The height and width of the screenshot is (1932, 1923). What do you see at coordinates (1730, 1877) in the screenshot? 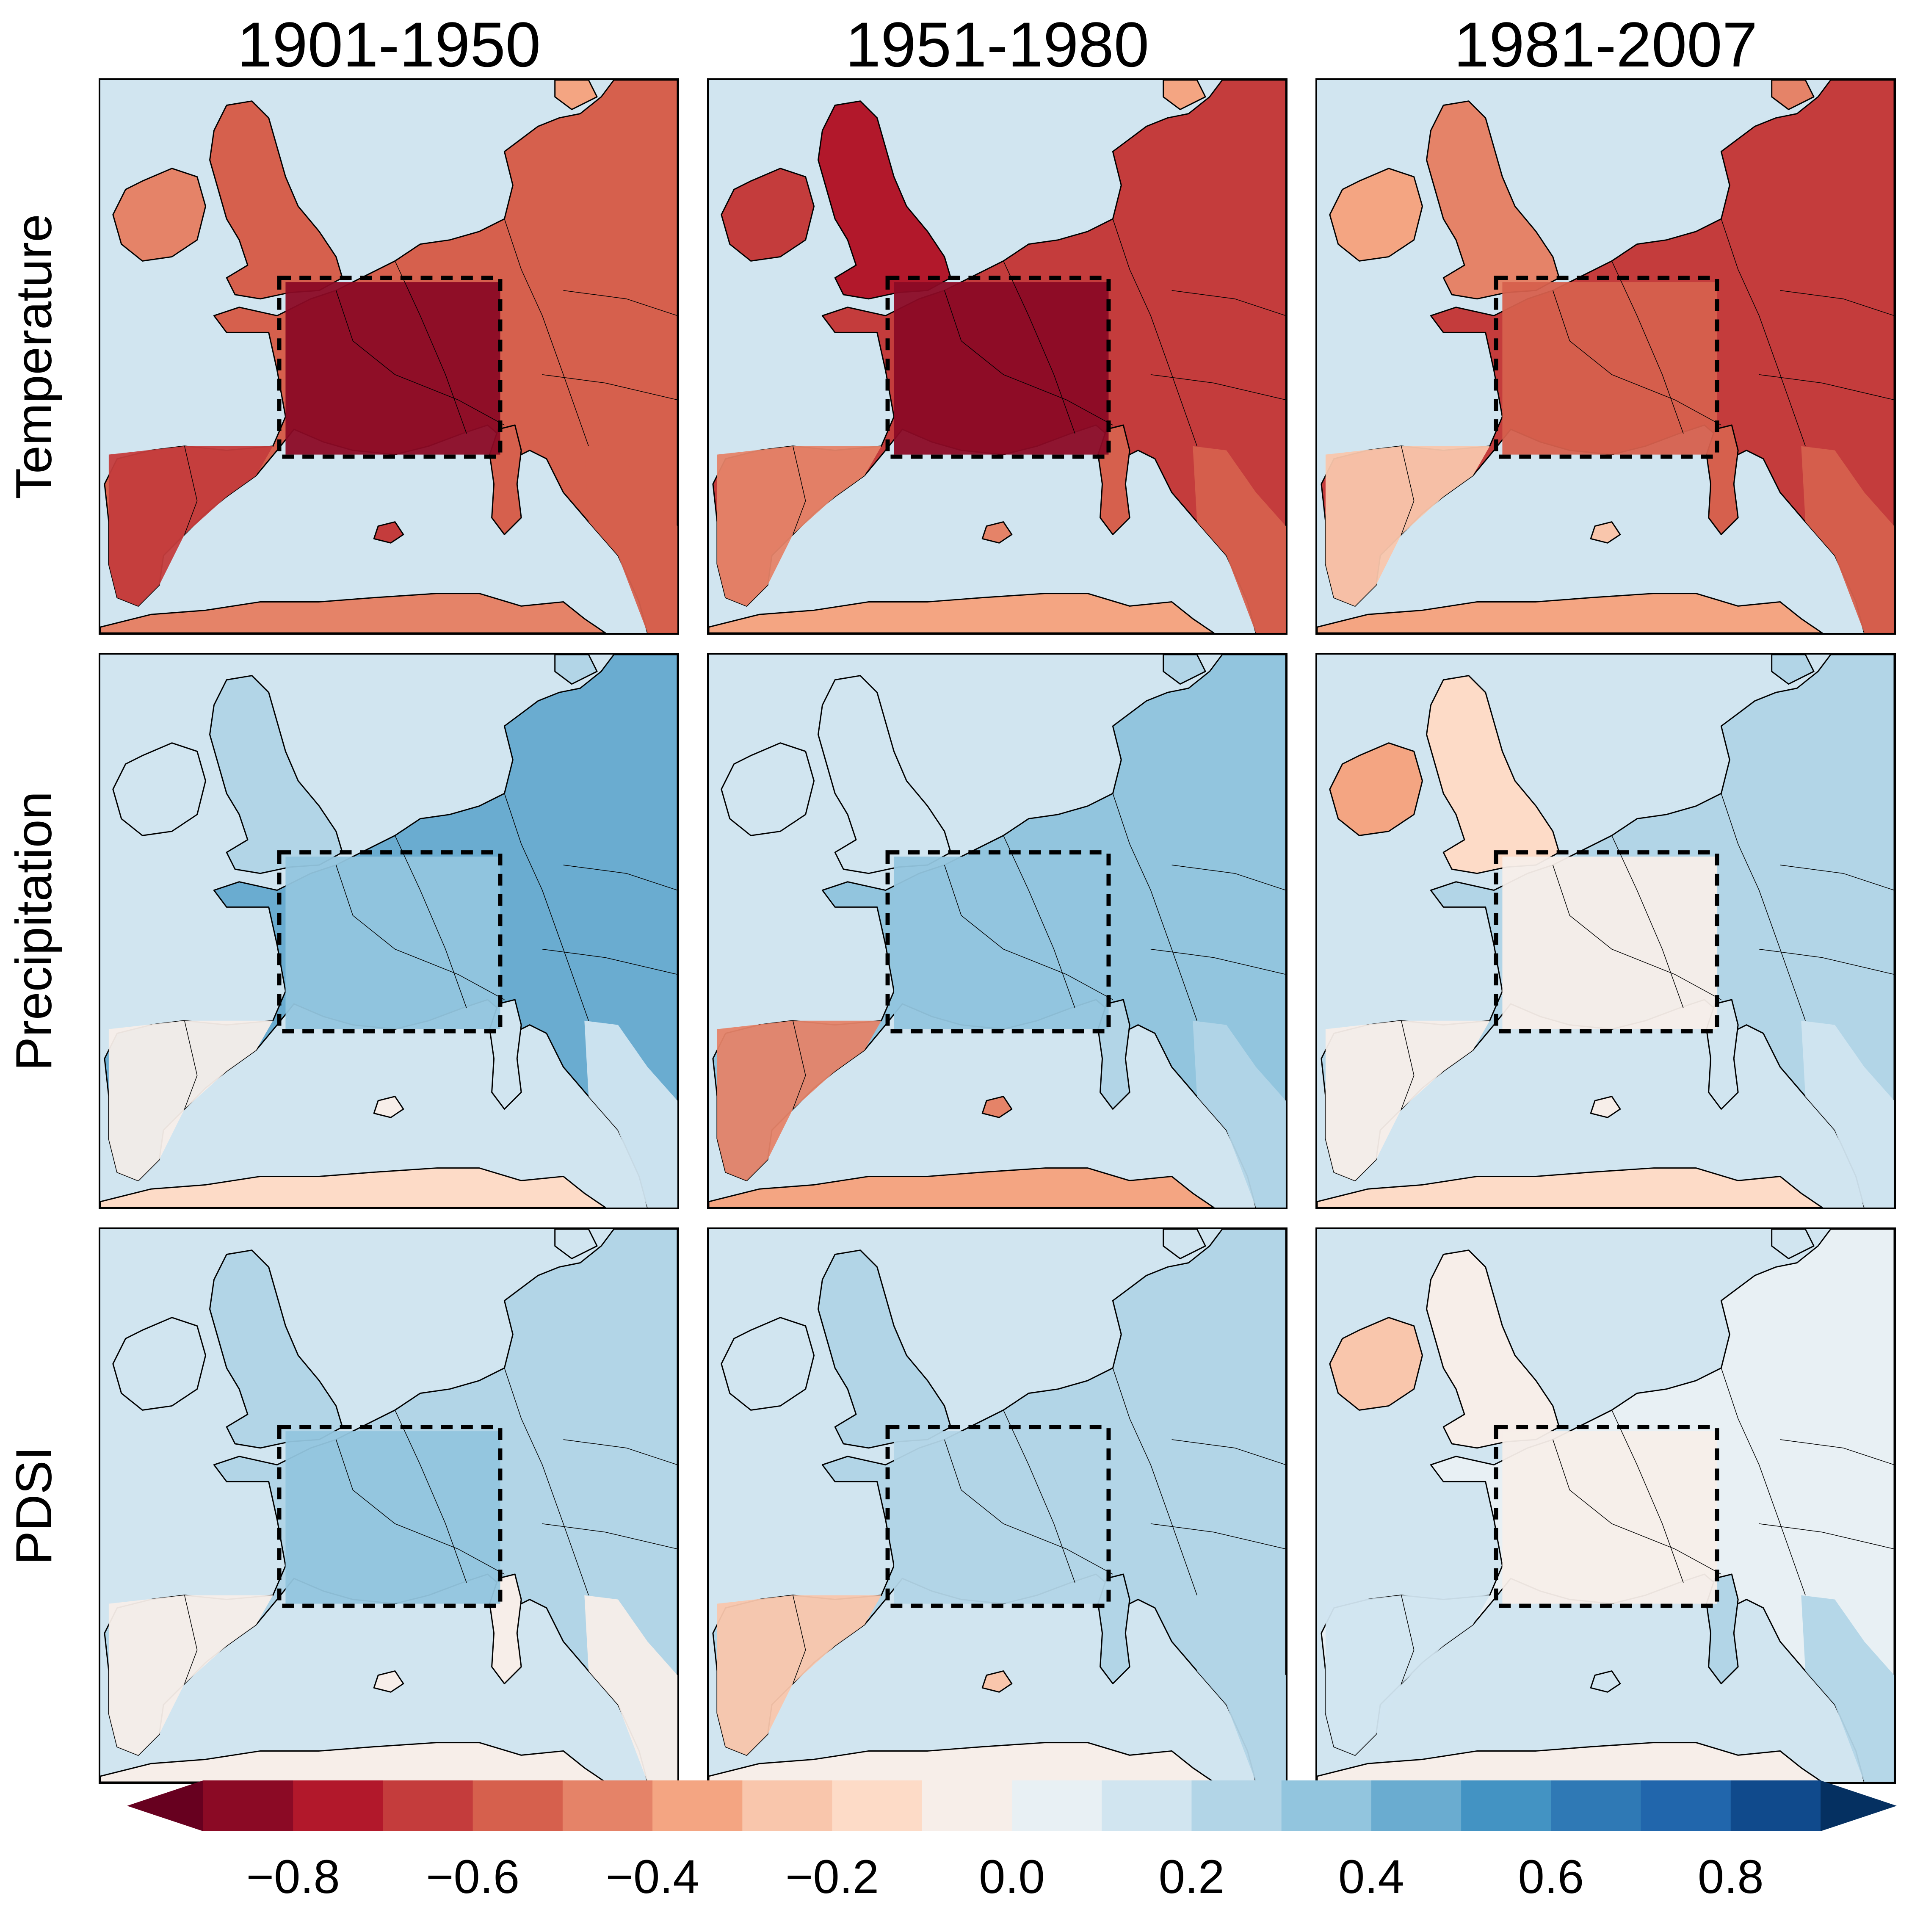
I see `colorbar-tick-label: 0.8` at bounding box center [1730, 1877].